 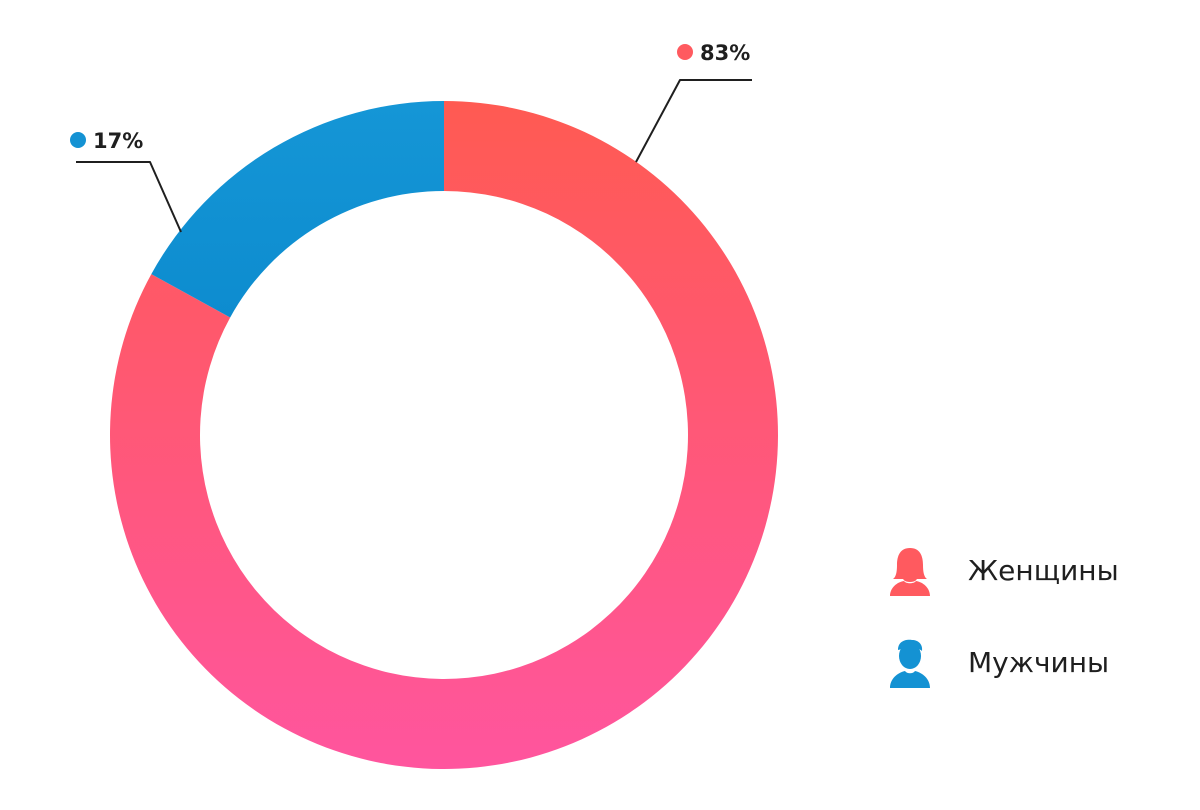 I want to click on legend-item-men: Мужчины, so click(x=1034, y=662).